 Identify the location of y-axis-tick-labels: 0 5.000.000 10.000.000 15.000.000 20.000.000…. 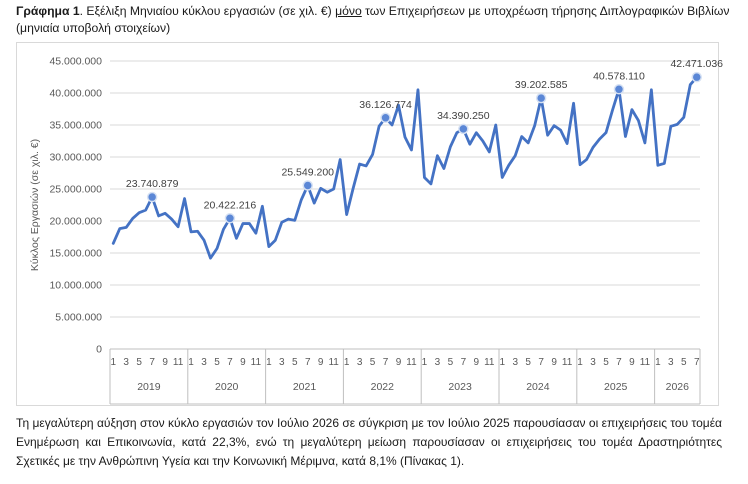
(75, 206).